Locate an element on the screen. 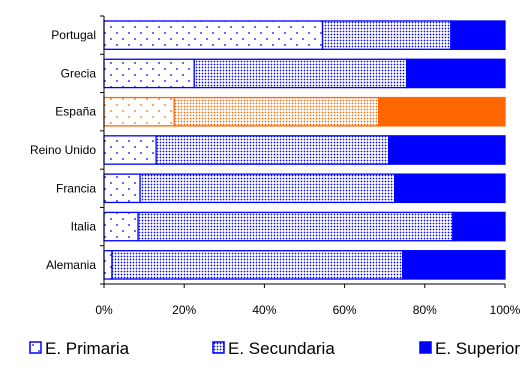  bar-españa-series-1 is located at coordinates (276, 111).